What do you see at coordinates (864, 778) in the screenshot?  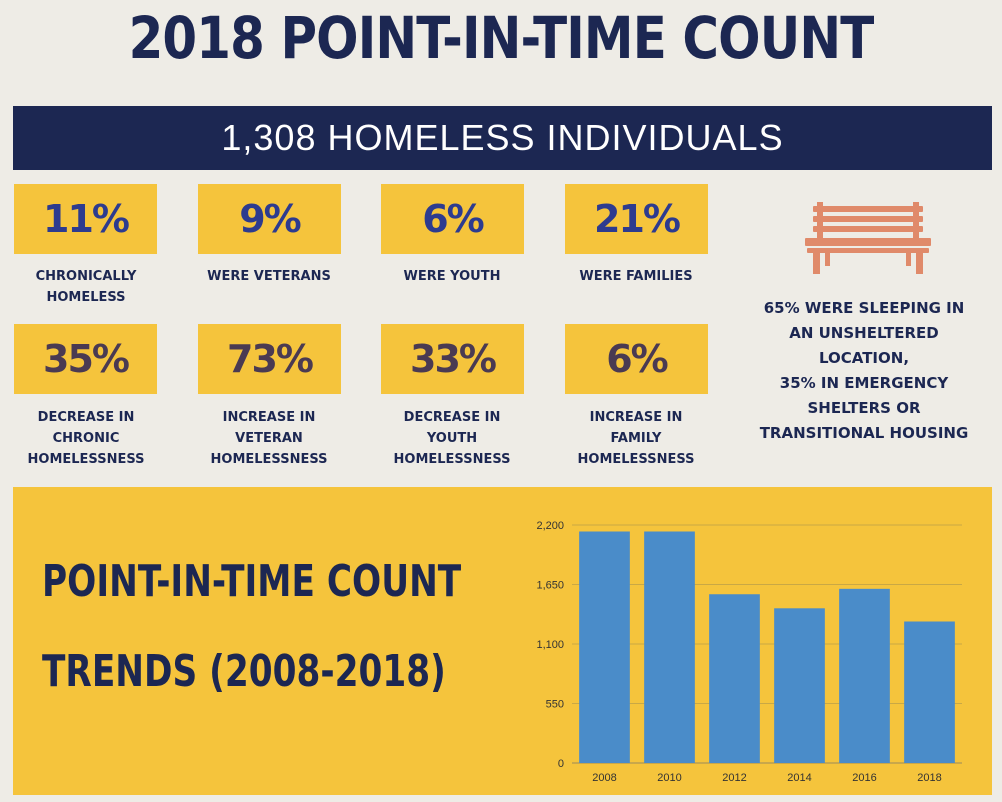 I see `x-tick-label: 2016` at bounding box center [864, 778].